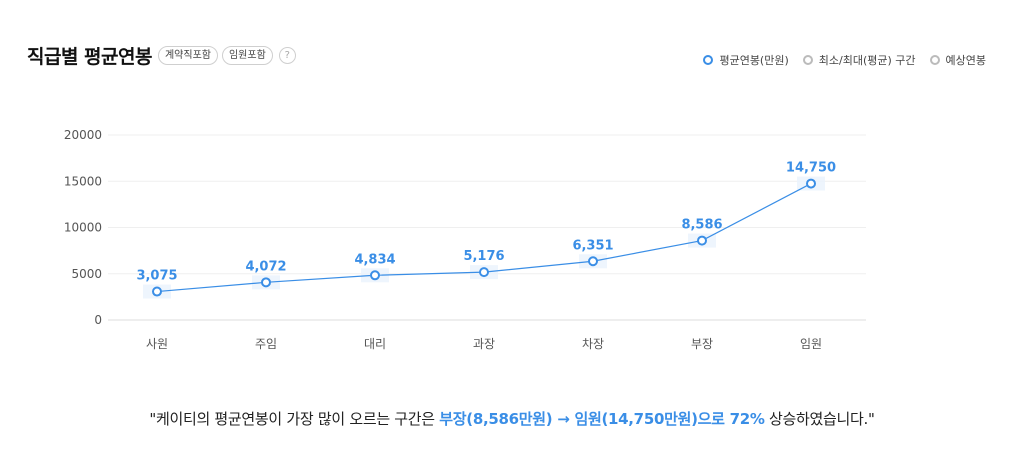  Describe the element at coordinates (965, 60) in the screenshot. I see `legend-label: 예상연봉` at that location.